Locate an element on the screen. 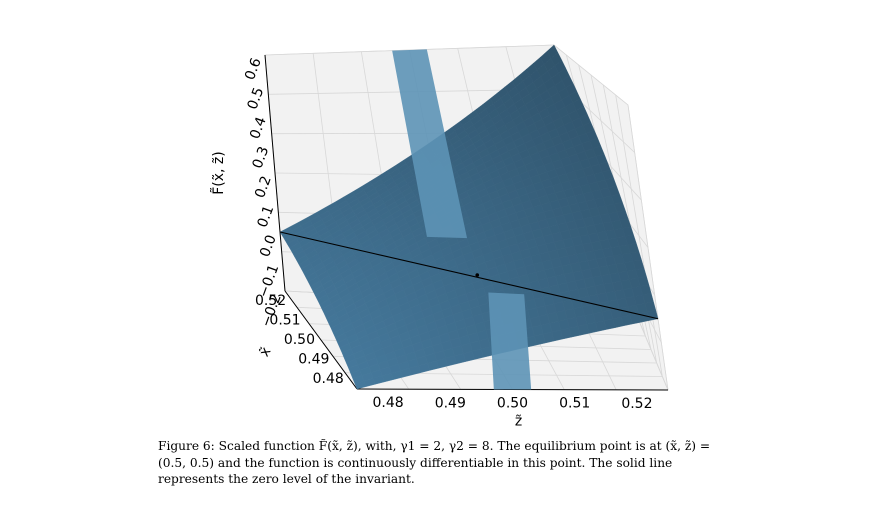 This screenshot has width=882, height=507. f-tick-label: 0.4 is located at coordinates (258, 128).